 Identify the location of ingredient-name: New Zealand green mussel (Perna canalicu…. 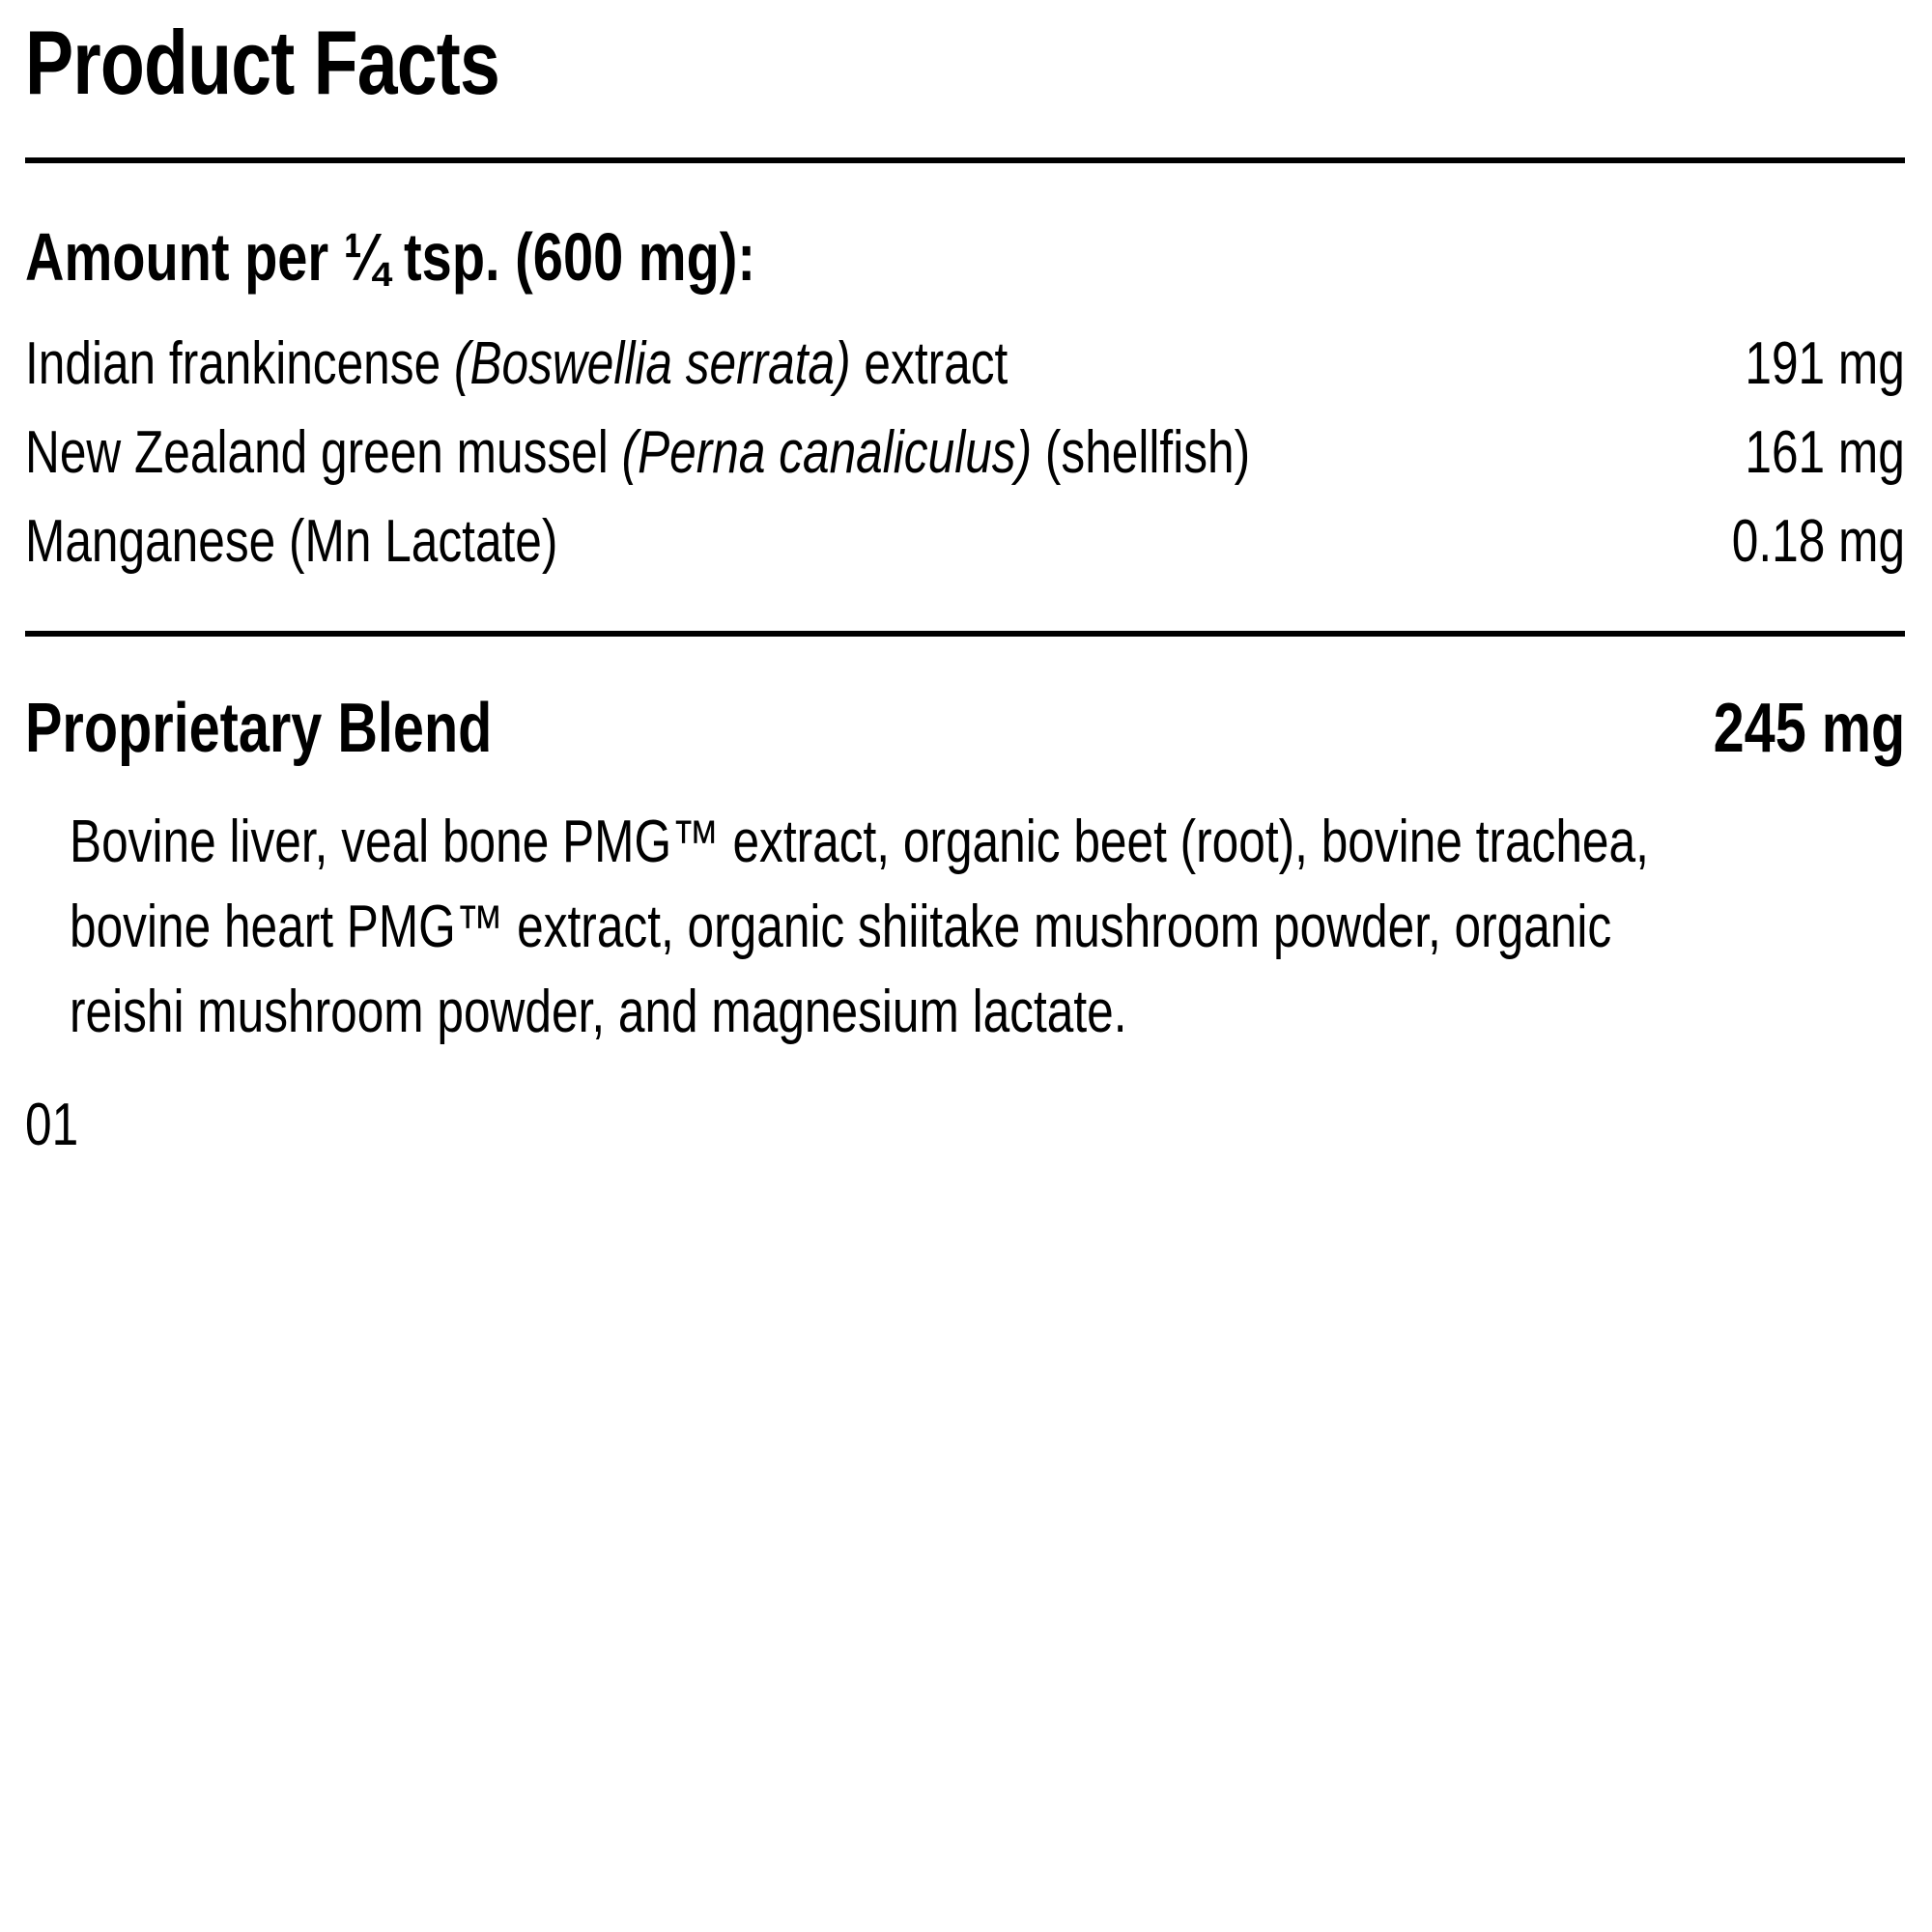
(638, 452).